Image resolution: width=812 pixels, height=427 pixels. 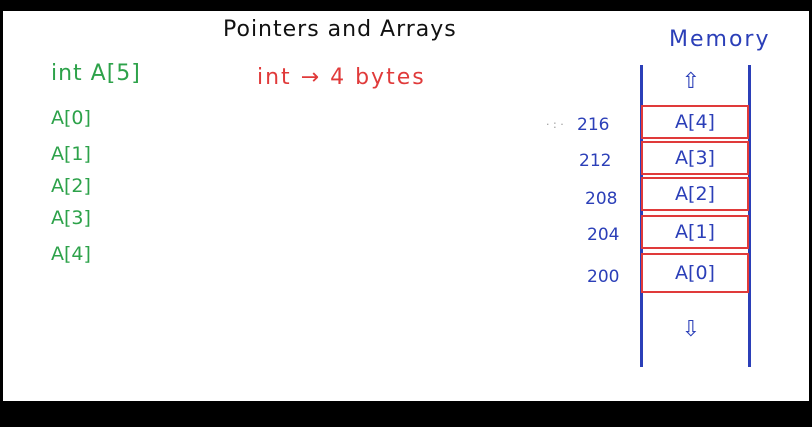 I want to click on int-size-note: int → 4 bytes, so click(x=341, y=77).